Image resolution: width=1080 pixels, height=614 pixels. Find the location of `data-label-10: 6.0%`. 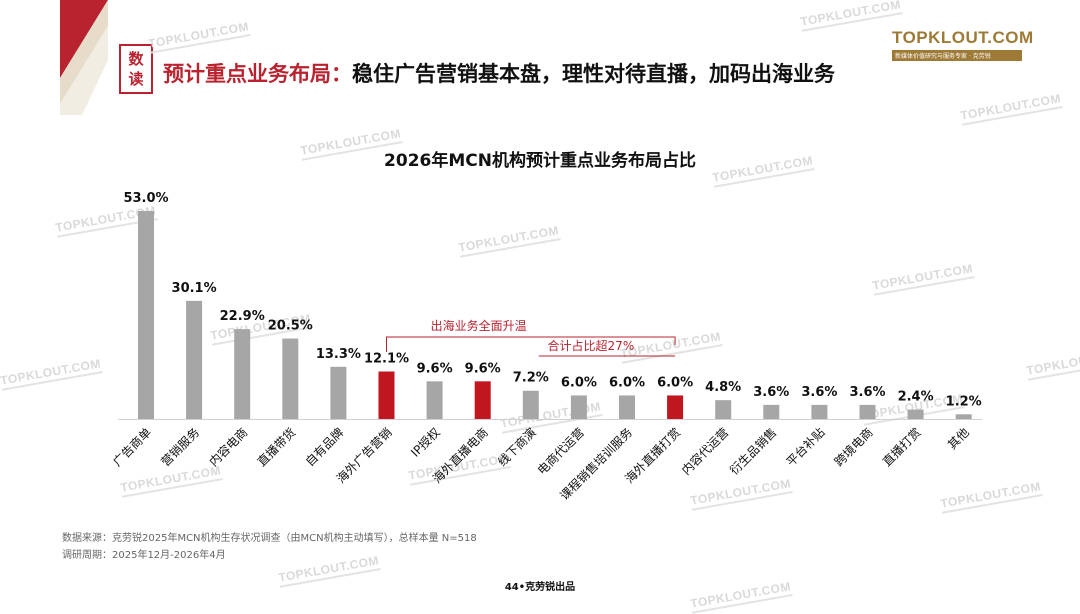

data-label-10: 6.0% is located at coordinates (579, 382).